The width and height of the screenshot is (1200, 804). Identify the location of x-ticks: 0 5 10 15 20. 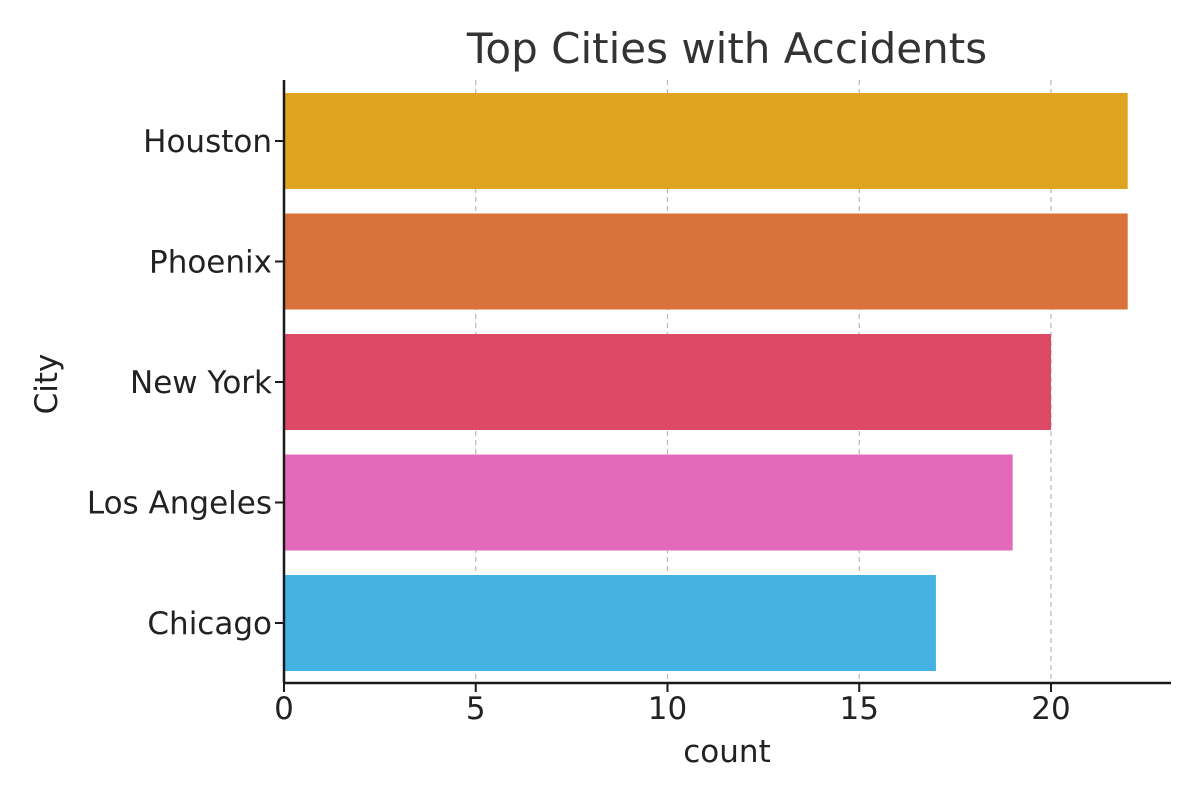
(672, 705).